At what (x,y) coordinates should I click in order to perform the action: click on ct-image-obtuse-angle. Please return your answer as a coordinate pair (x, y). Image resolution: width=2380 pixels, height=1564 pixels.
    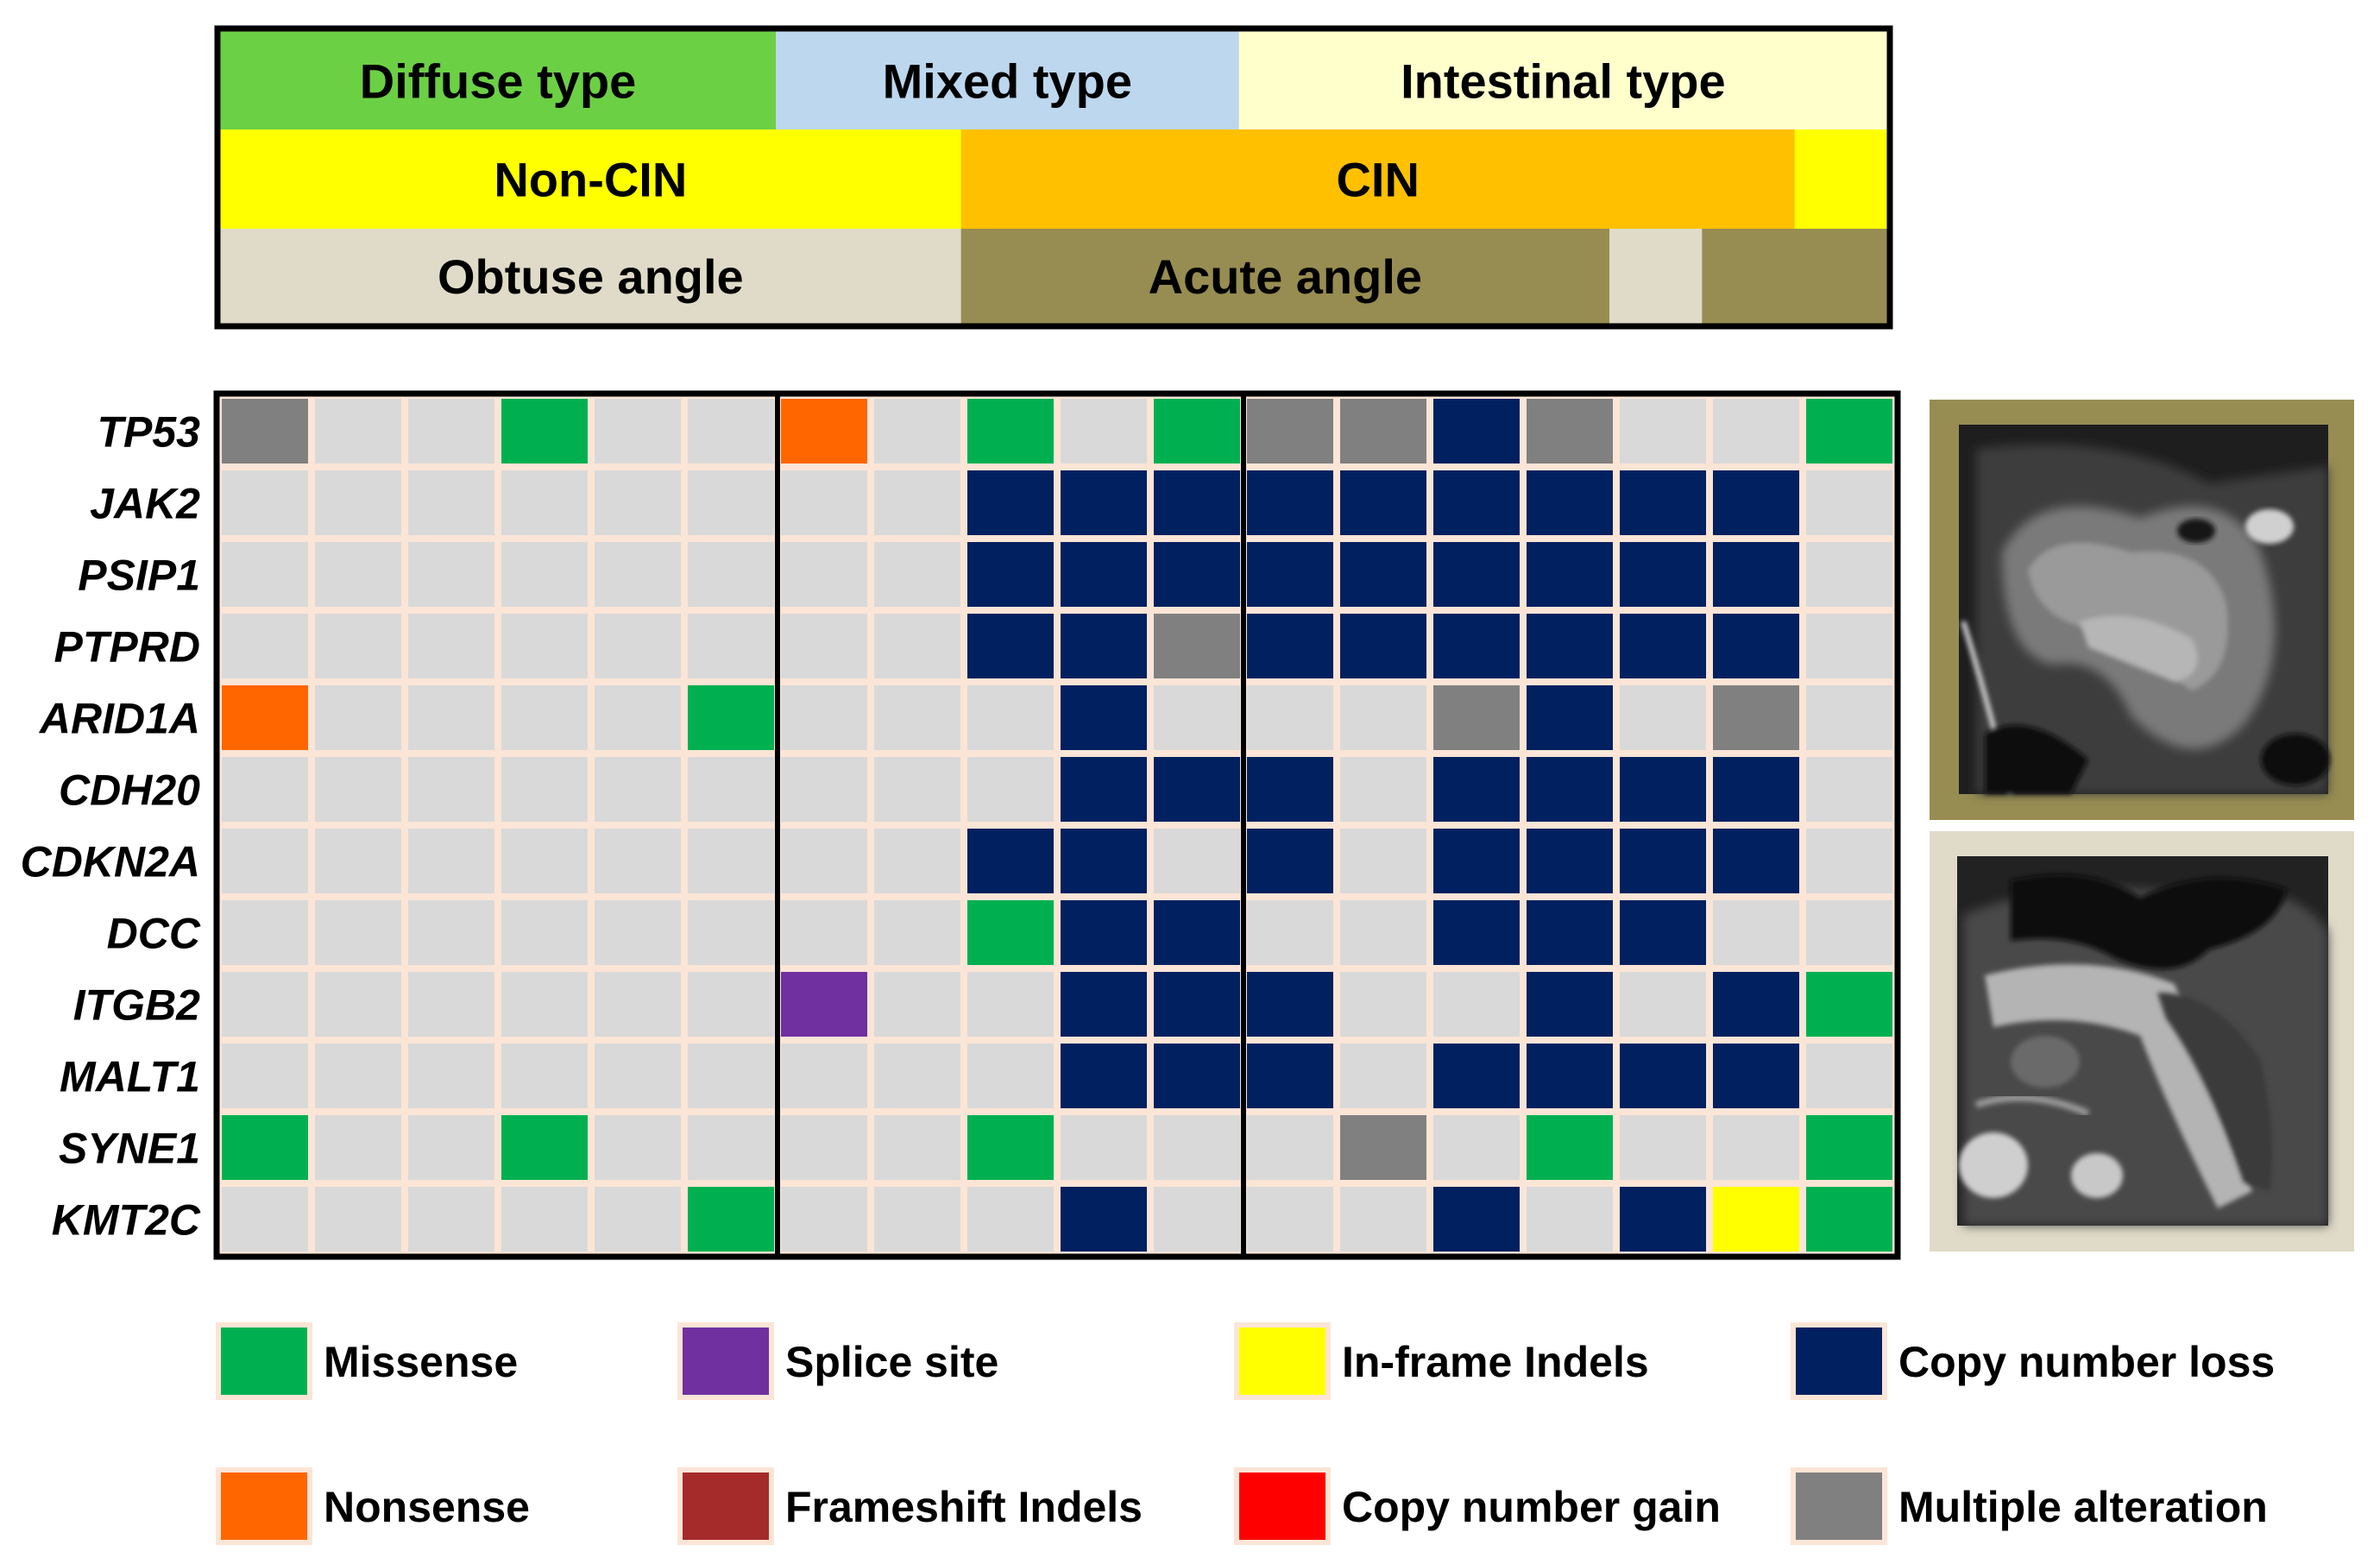
    Looking at the image, I should click on (2142, 1041).